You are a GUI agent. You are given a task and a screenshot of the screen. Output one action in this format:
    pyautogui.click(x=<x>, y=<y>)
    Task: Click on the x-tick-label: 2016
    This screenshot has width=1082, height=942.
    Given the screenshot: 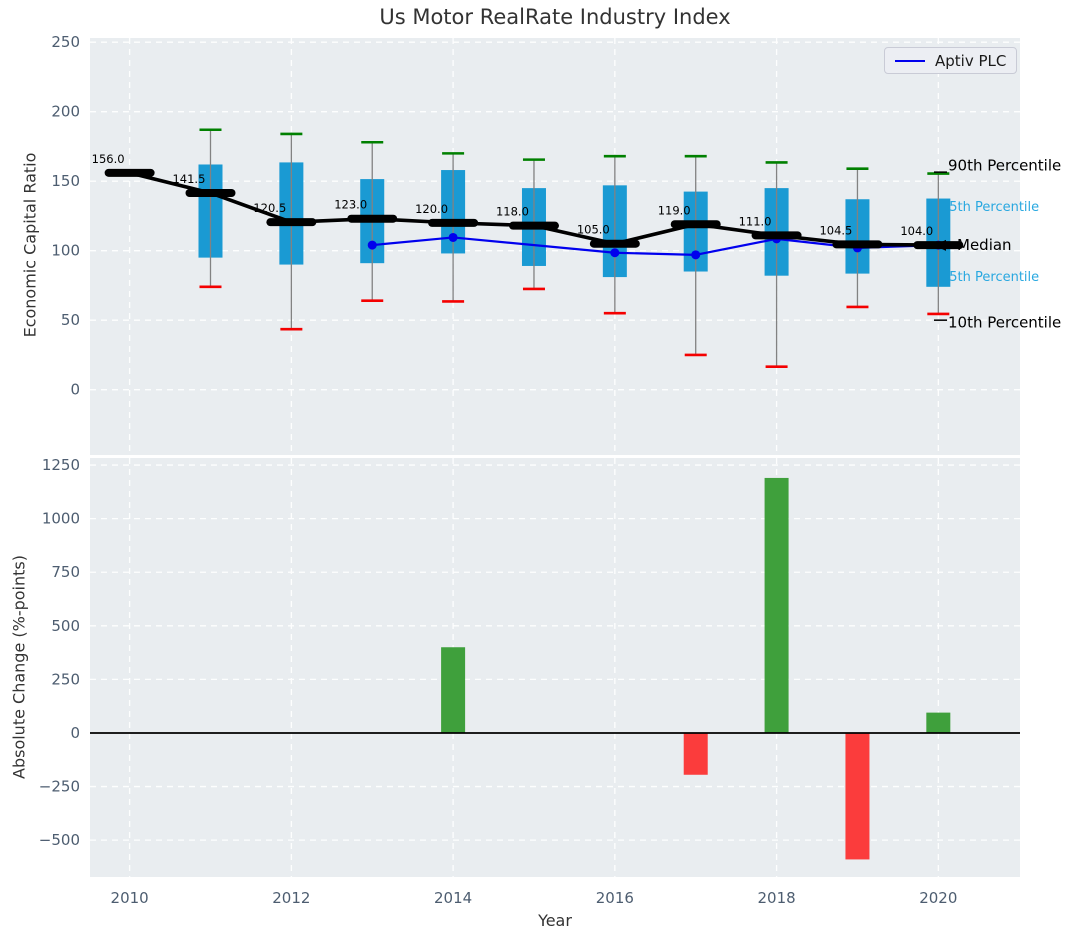 What is the action you would take?
    pyautogui.click(x=615, y=898)
    